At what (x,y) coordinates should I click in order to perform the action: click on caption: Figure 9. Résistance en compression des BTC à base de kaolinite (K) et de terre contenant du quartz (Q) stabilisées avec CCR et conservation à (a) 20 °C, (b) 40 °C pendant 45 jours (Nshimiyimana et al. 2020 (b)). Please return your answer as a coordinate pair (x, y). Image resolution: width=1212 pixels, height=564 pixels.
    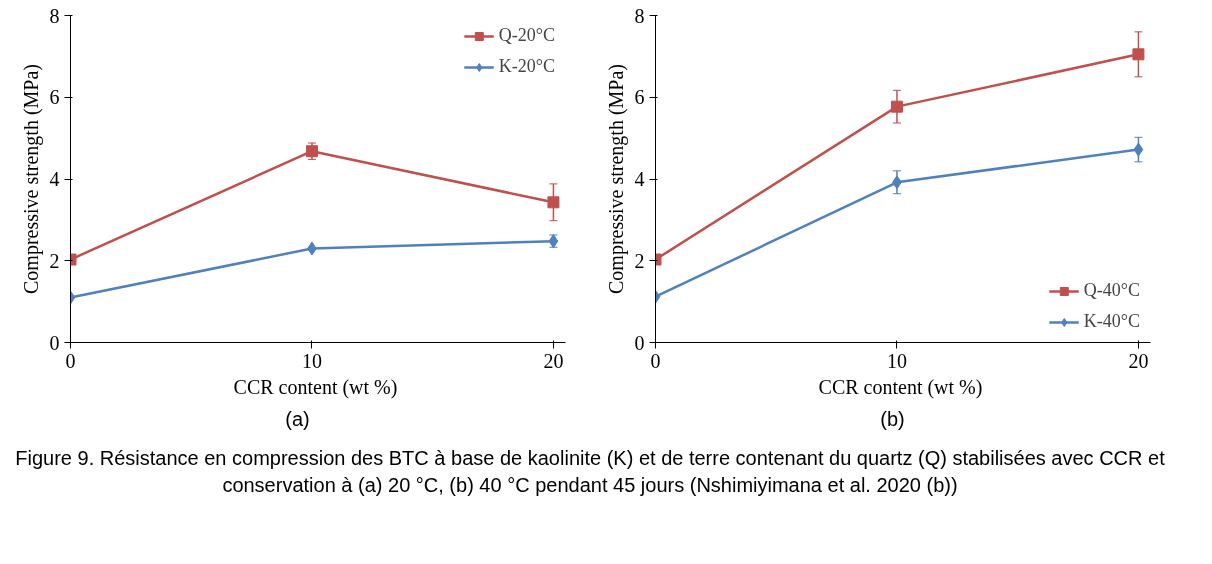
    Looking at the image, I should click on (590, 472).